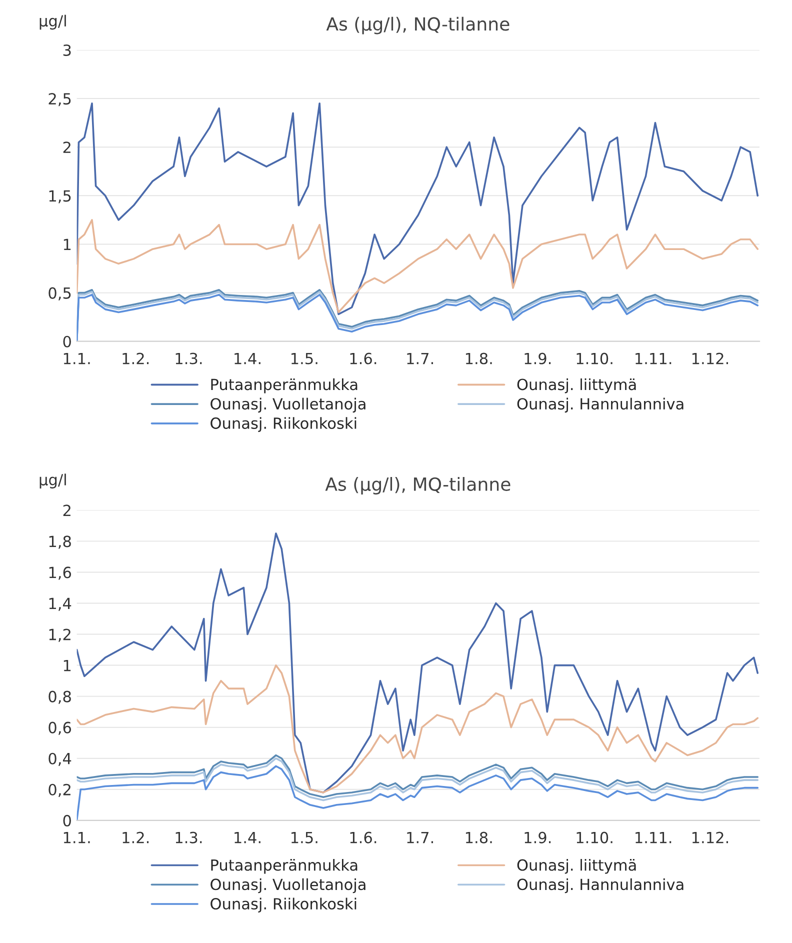  What do you see at coordinates (60, 197) in the screenshot?
I see `y-tick-label: 1,5` at bounding box center [60, 197].